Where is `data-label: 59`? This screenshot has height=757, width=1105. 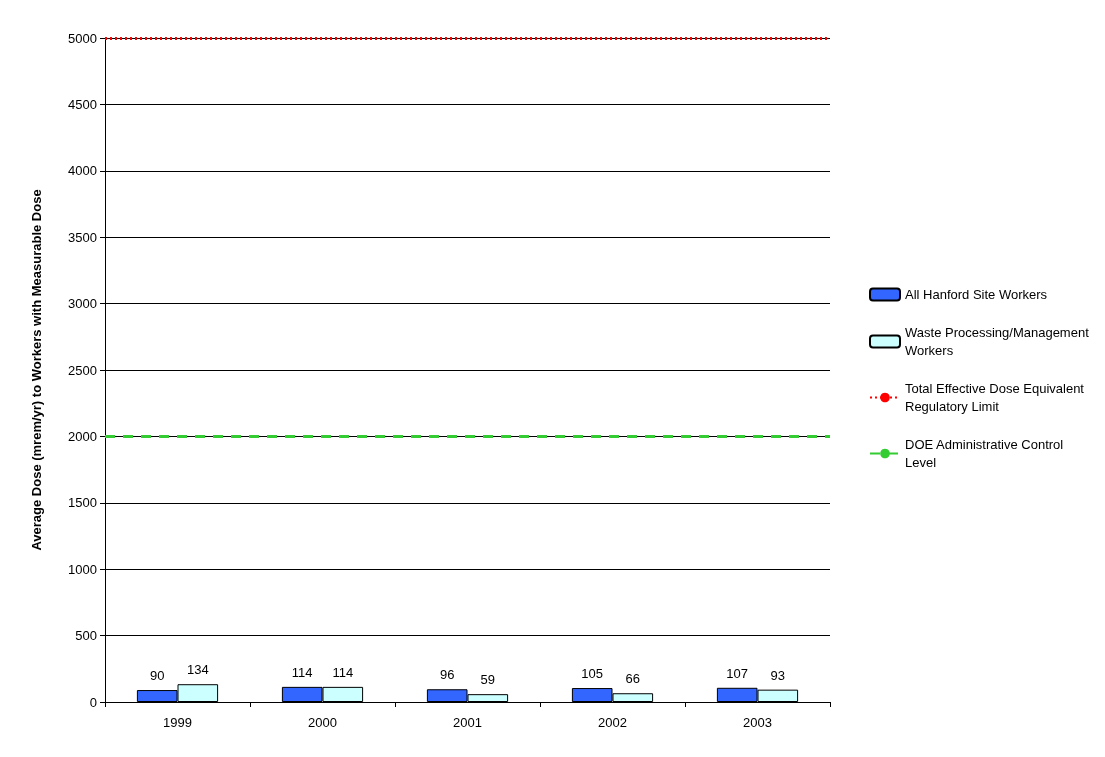 data-label: 59 is located at coordinates (488, 680).